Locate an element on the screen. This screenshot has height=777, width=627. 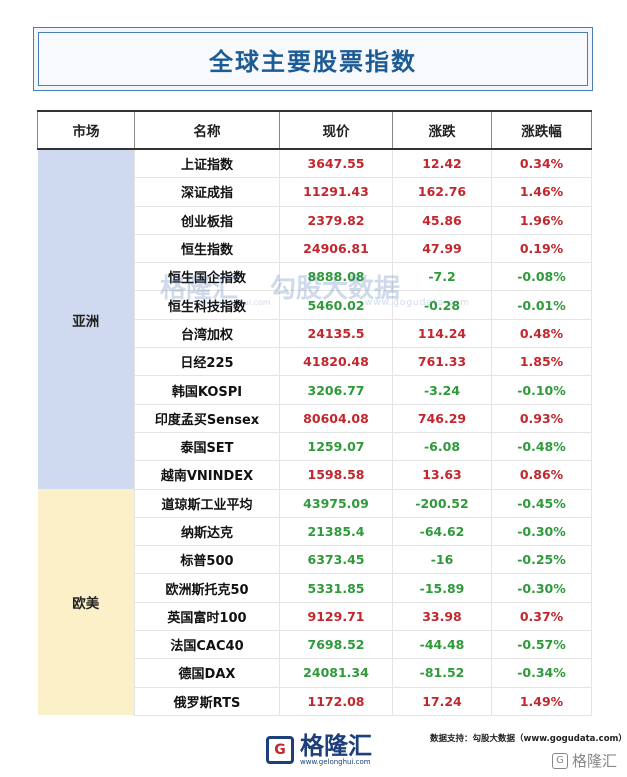
data-source-note: 数据支持：勾股大数据（www.gogudata.com） is located at coordinates (528, 739).